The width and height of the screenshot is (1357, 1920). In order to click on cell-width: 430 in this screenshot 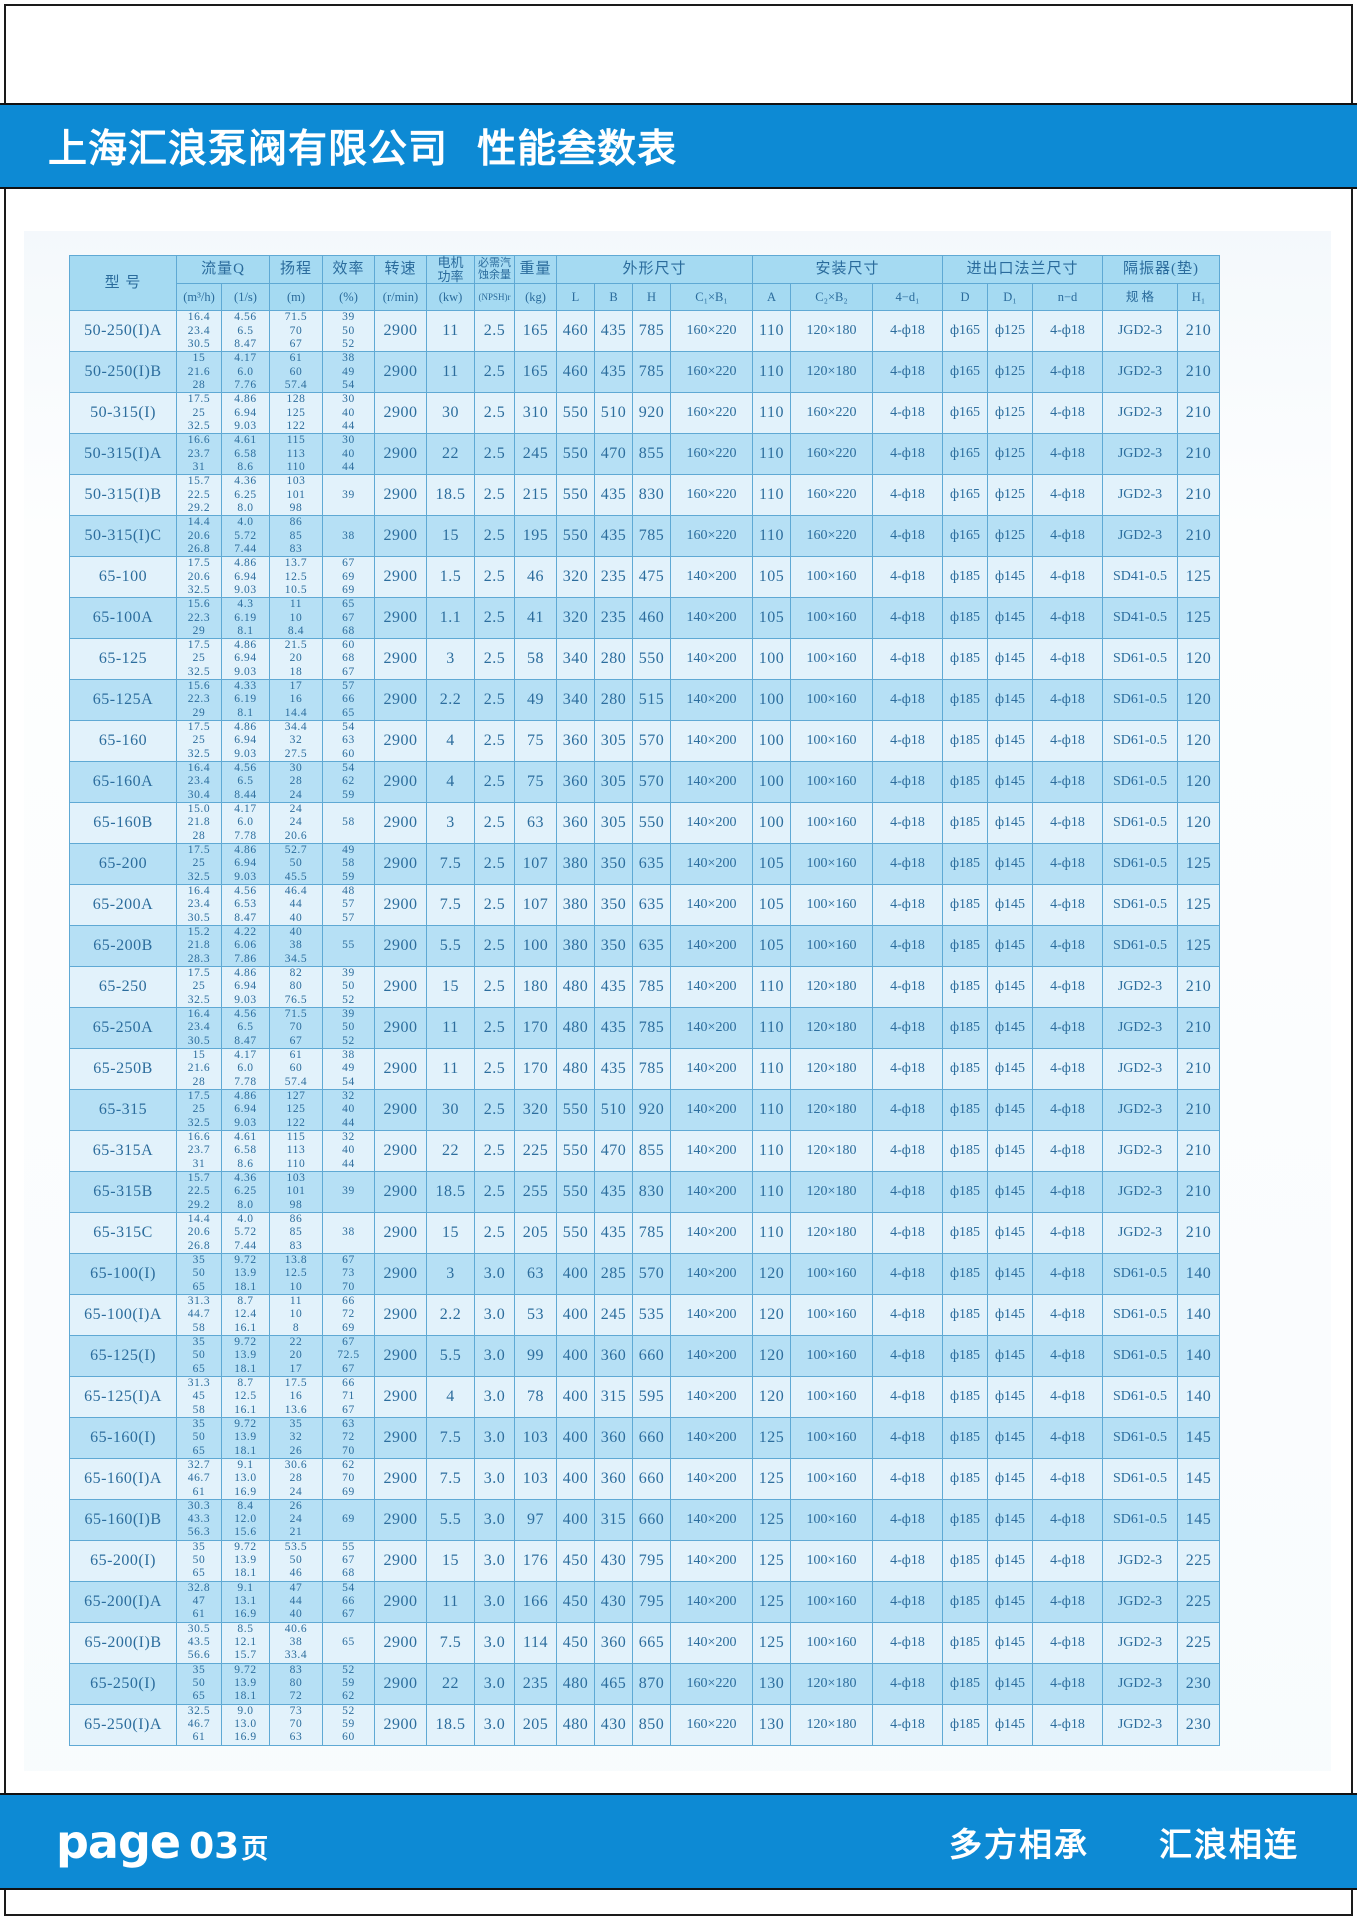, I will do `click(613, 1560)`.